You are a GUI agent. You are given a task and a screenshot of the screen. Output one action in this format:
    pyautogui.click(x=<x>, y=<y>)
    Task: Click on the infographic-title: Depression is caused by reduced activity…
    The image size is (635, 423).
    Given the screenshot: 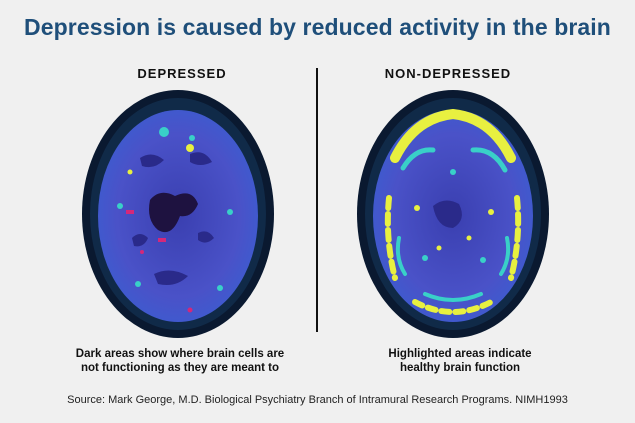 What is the action you would take?
    pyautogui.click(x=317, y=27)
    